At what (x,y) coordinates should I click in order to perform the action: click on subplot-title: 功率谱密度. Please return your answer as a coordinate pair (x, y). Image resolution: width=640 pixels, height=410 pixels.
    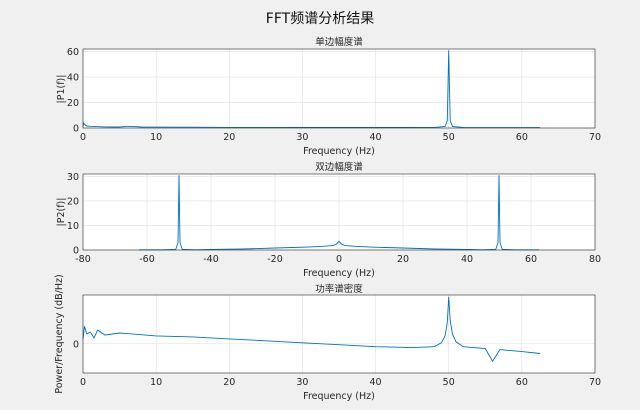
    Looking at the image, I should click on (339, 289).